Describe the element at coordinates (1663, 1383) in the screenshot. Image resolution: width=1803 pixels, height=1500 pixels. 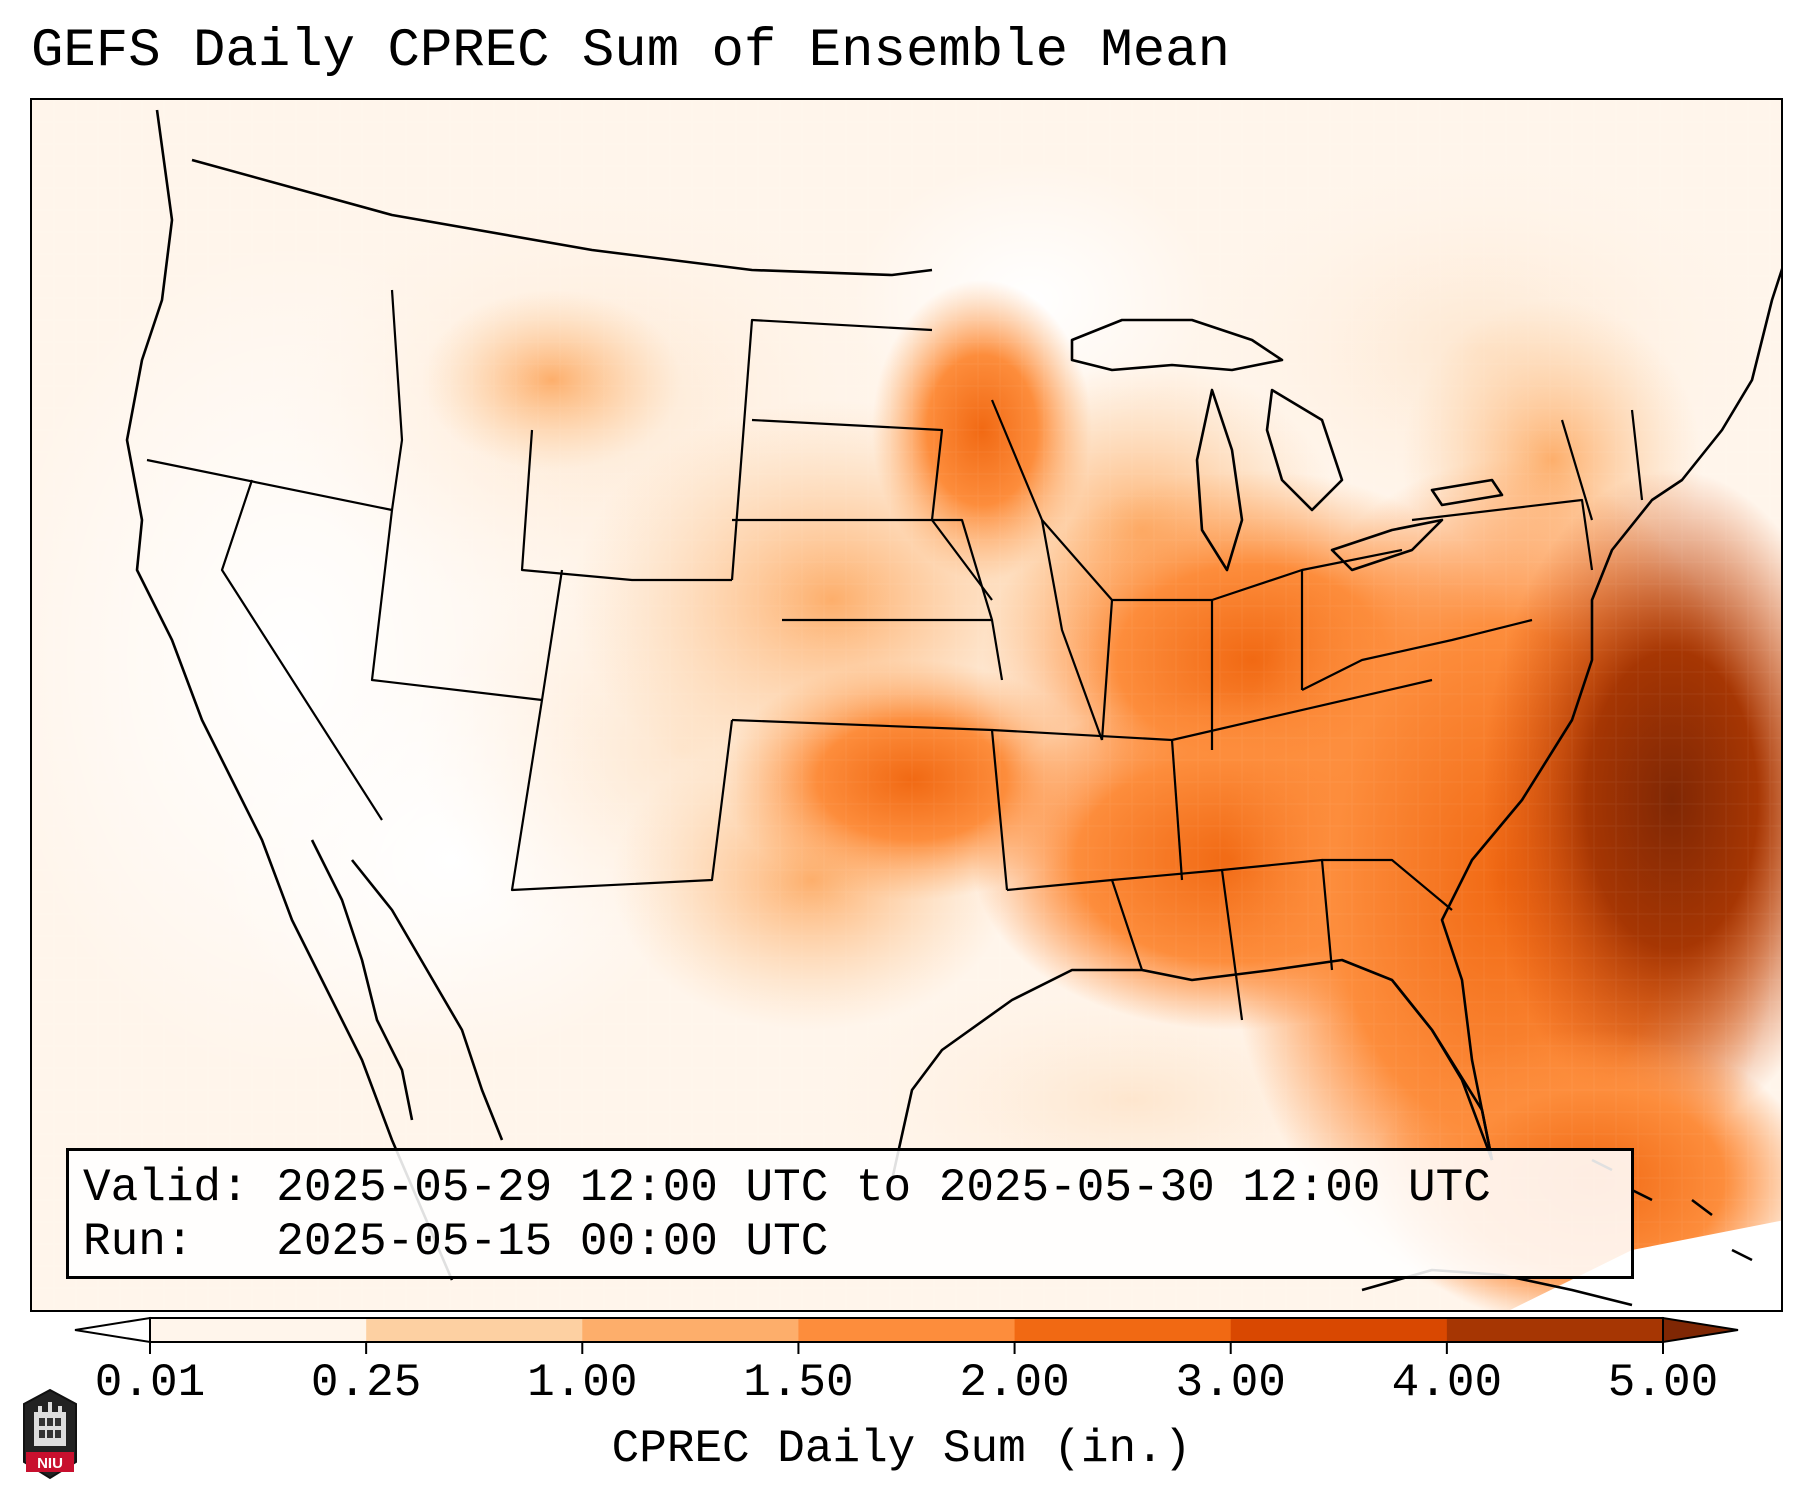
I see `colorbar-tick-label: 5.00` at that location.